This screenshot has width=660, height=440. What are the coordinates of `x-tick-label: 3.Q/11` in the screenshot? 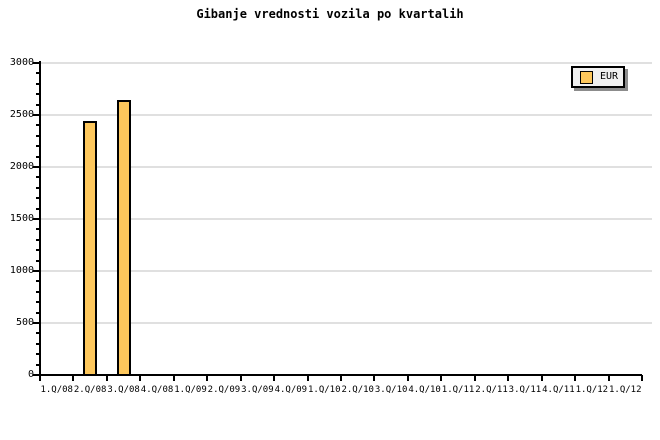 It's located at (525, 390).